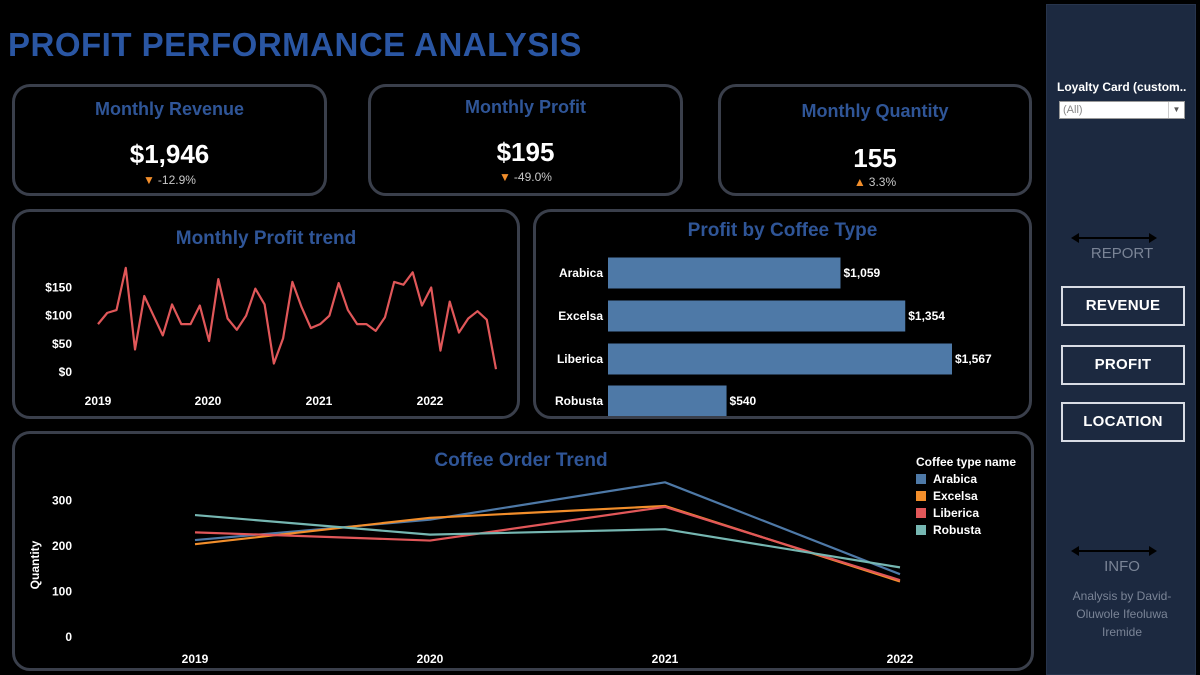  What do you see at coordinates (859, 182) in the screenshot?
I see `up-arrow-icon: ▲` at bounding box center [859, 182].